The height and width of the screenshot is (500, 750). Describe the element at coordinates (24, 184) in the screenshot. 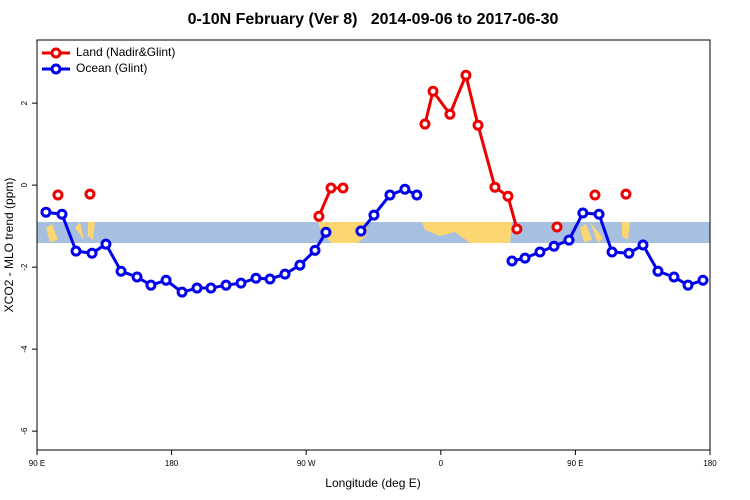

I see `y-tick-label: 0` at that location.